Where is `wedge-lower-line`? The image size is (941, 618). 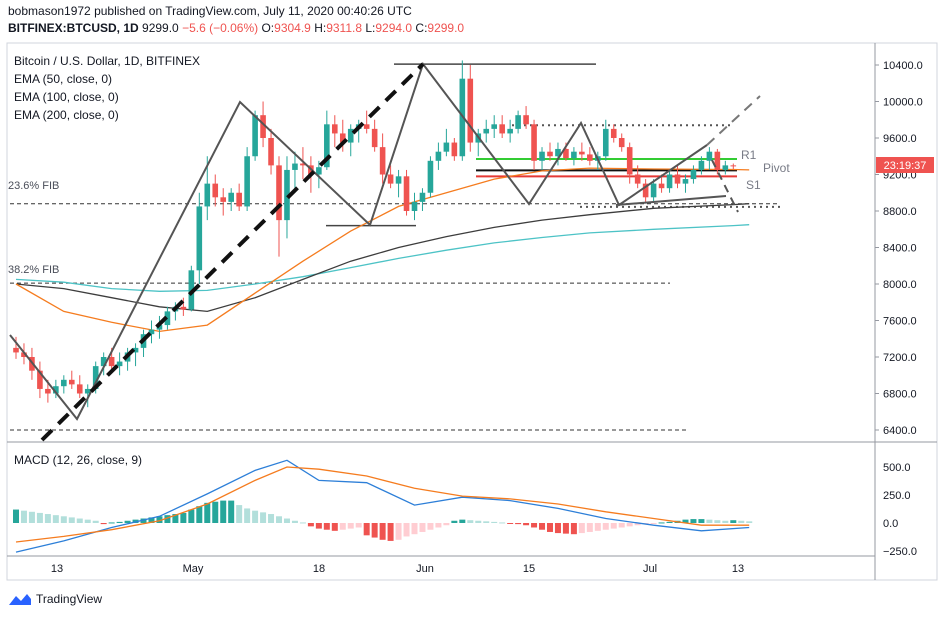 wedge-lower-line is located at coordinates (671, 200).